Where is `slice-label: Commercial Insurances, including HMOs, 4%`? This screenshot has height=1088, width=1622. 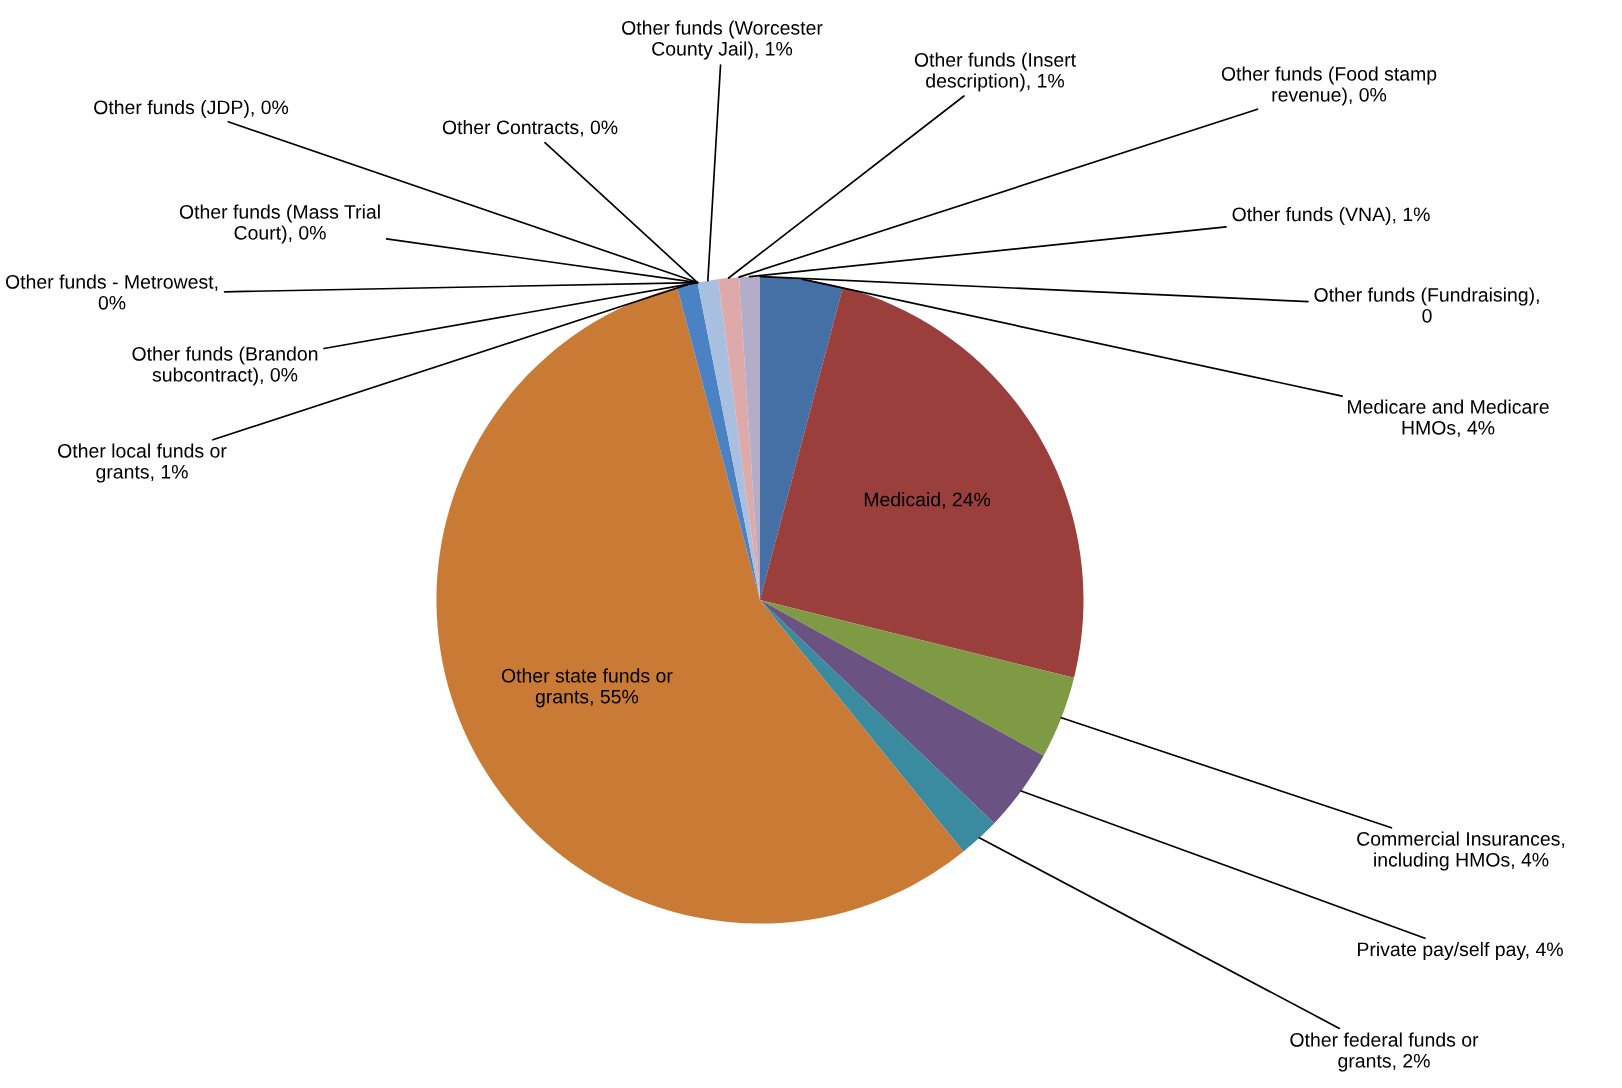
slice-label: Commercial Insurances, including HMOs, 4% is located at coordinates (1461, 851).